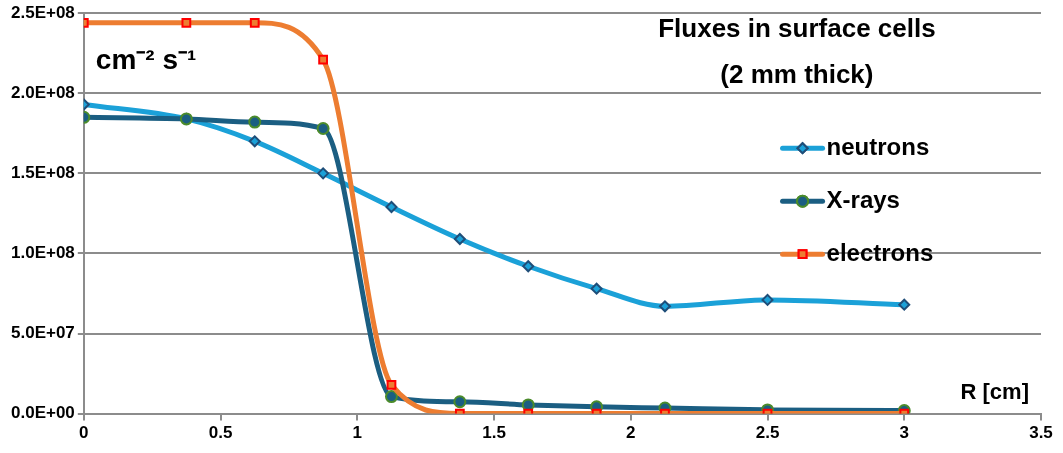 The width and height of the screenshot is (1063, 453). I want to click on x-tick-label: 3, so click(904, 433).